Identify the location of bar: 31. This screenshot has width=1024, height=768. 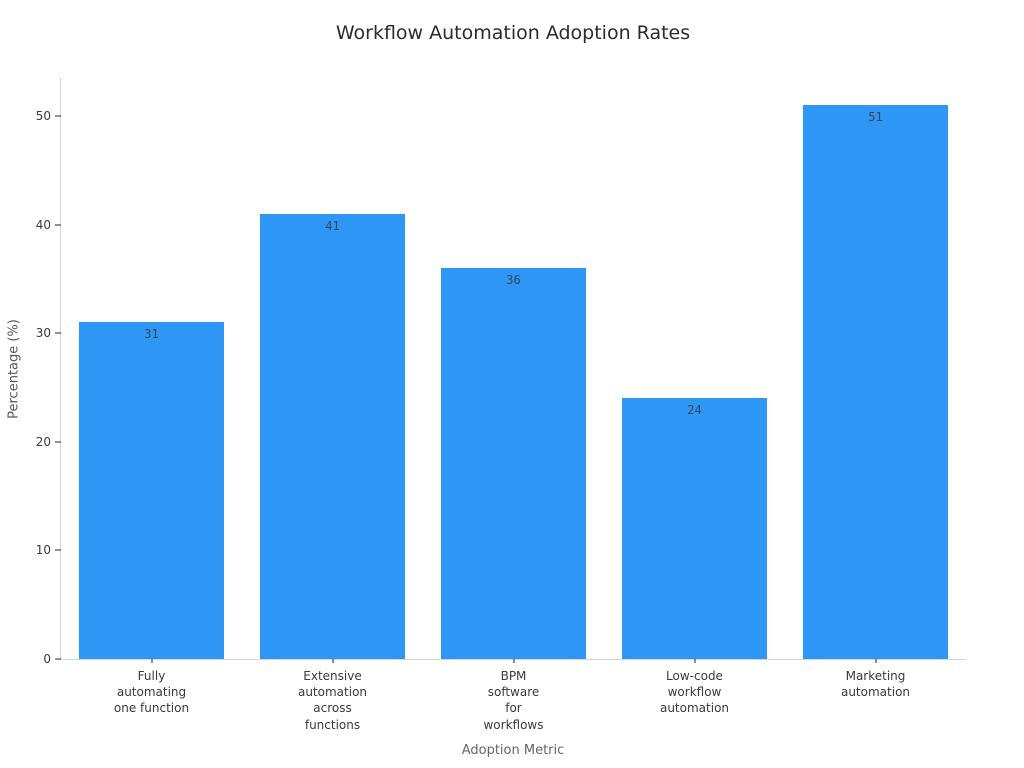
(151, 490).